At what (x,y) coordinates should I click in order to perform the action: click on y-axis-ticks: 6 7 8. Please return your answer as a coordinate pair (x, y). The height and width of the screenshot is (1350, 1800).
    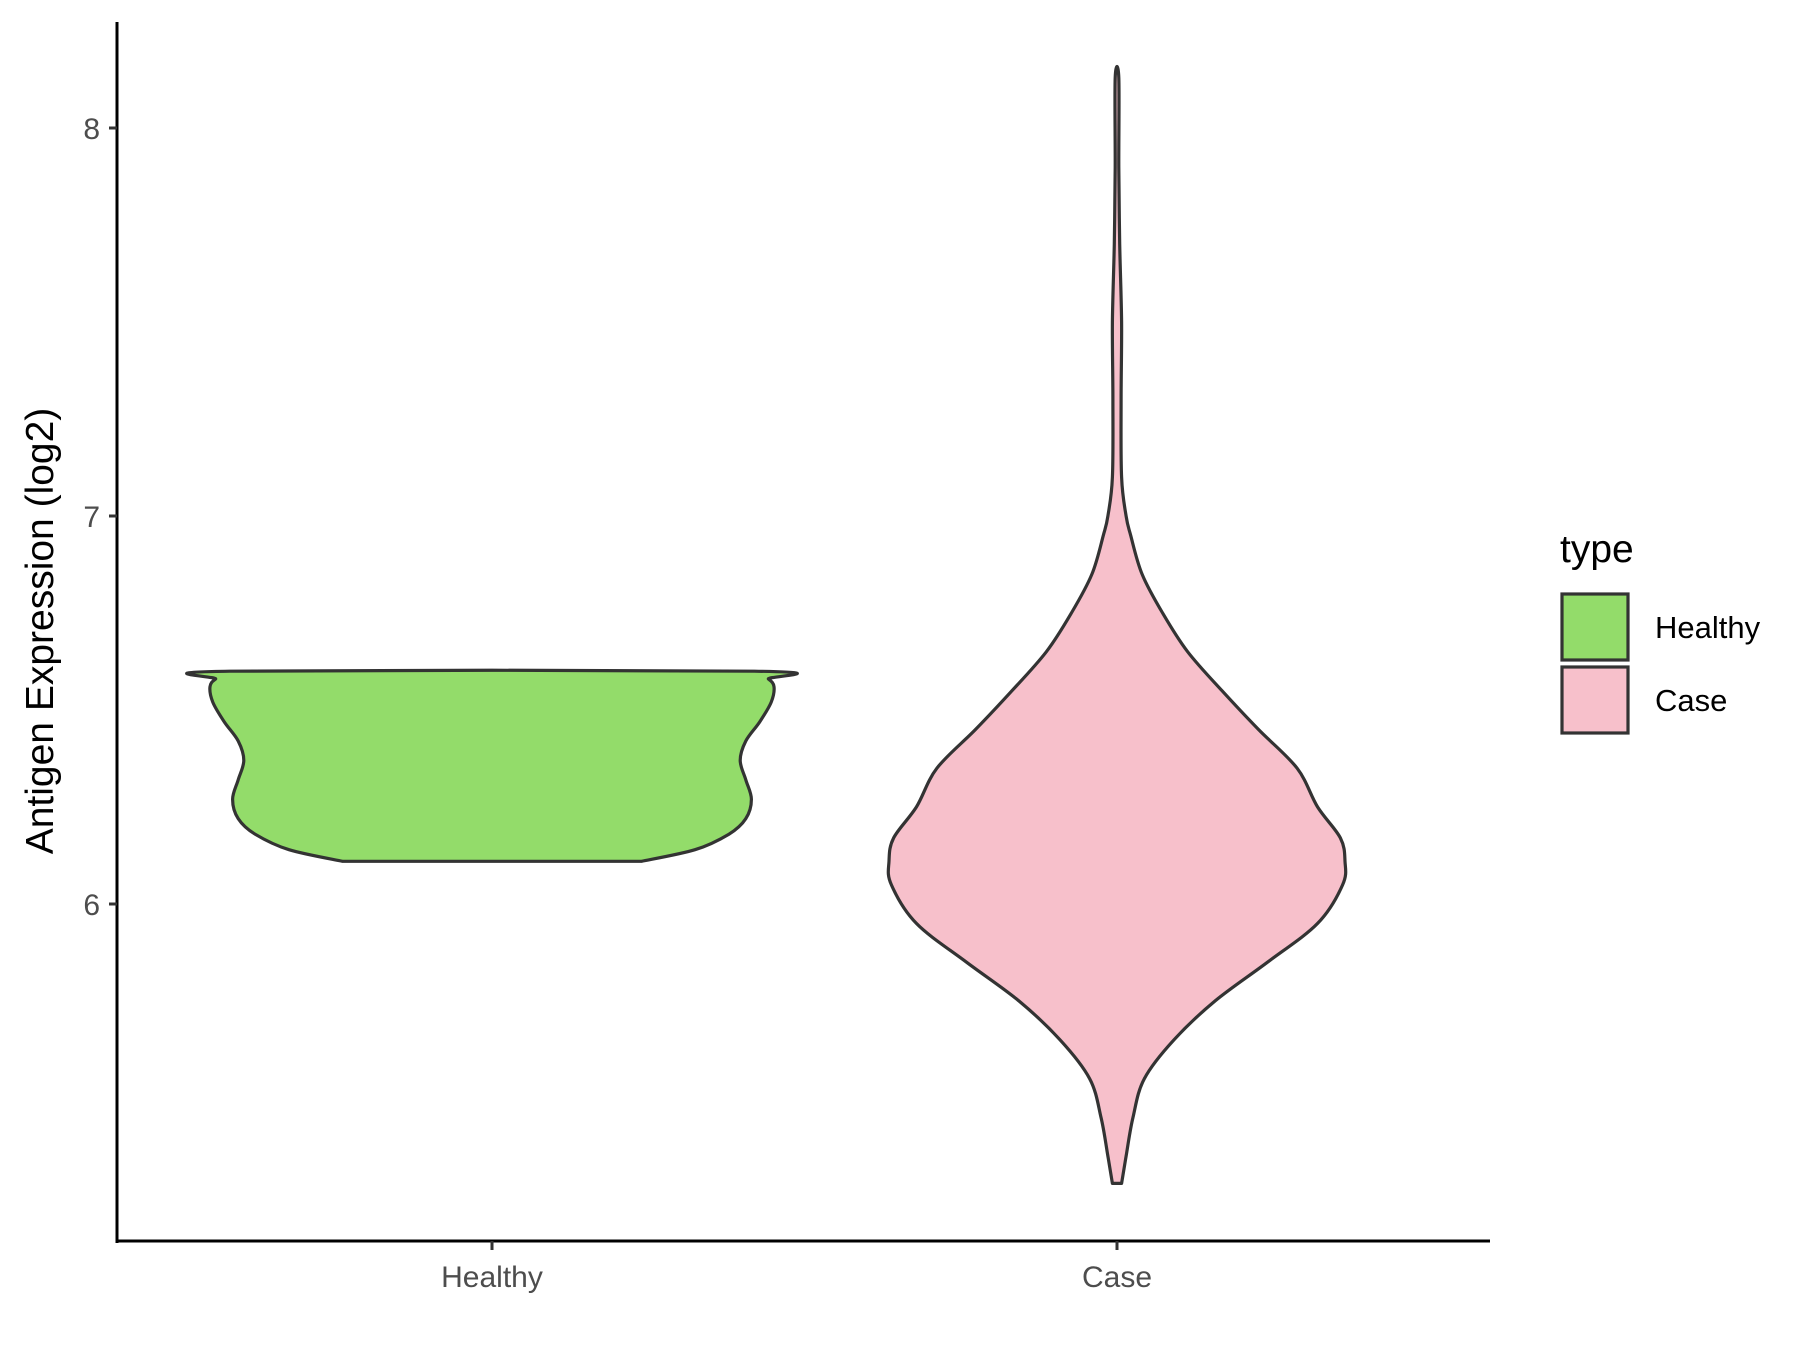
    Looking at the image, I should click on (100, 517).